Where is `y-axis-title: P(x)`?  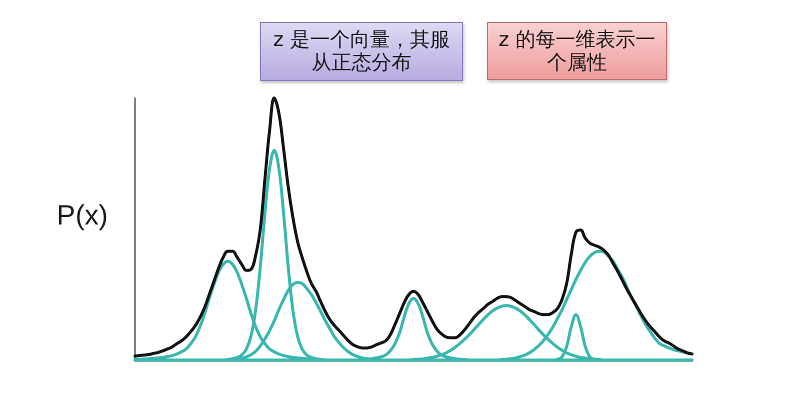
y-axis-title: P(x) is located at coordinates (82, 215).